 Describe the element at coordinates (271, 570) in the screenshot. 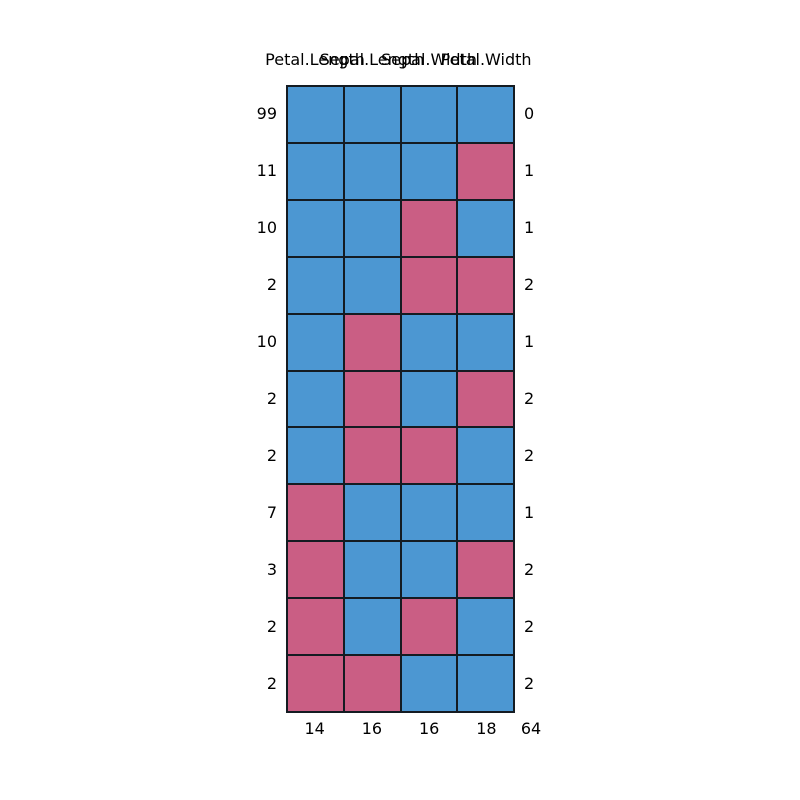

I see `row-count-label: 3` at that location.